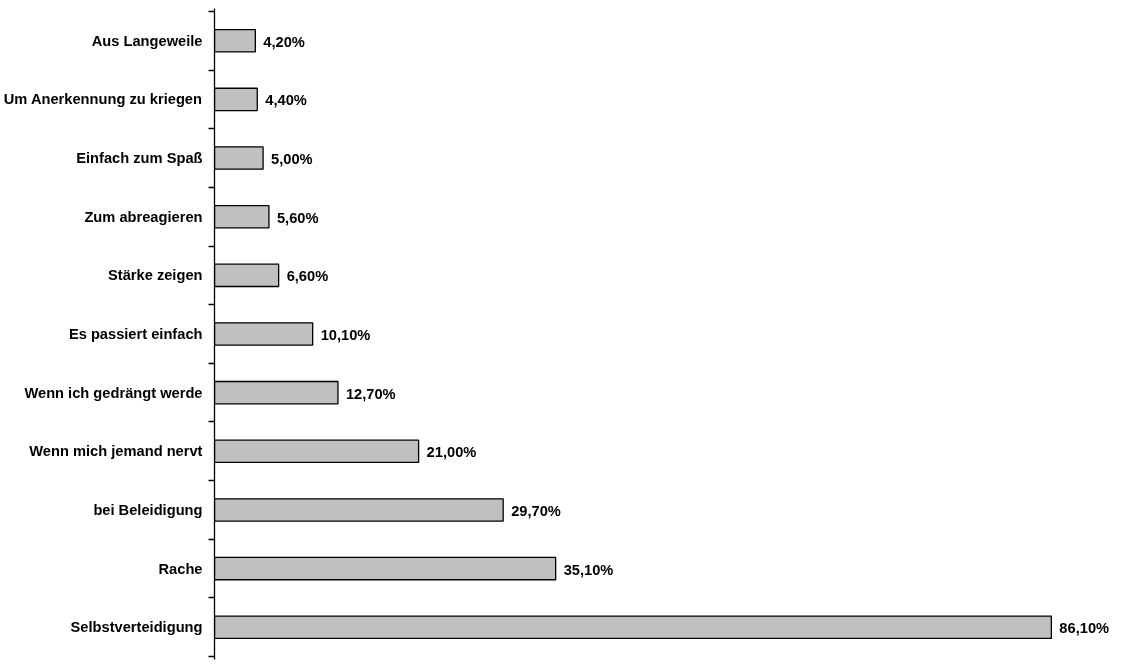 Image resolution: width=1140 pixels, height=668 pixels. I want to click on data-label: 4,20%, so click(284, 41).